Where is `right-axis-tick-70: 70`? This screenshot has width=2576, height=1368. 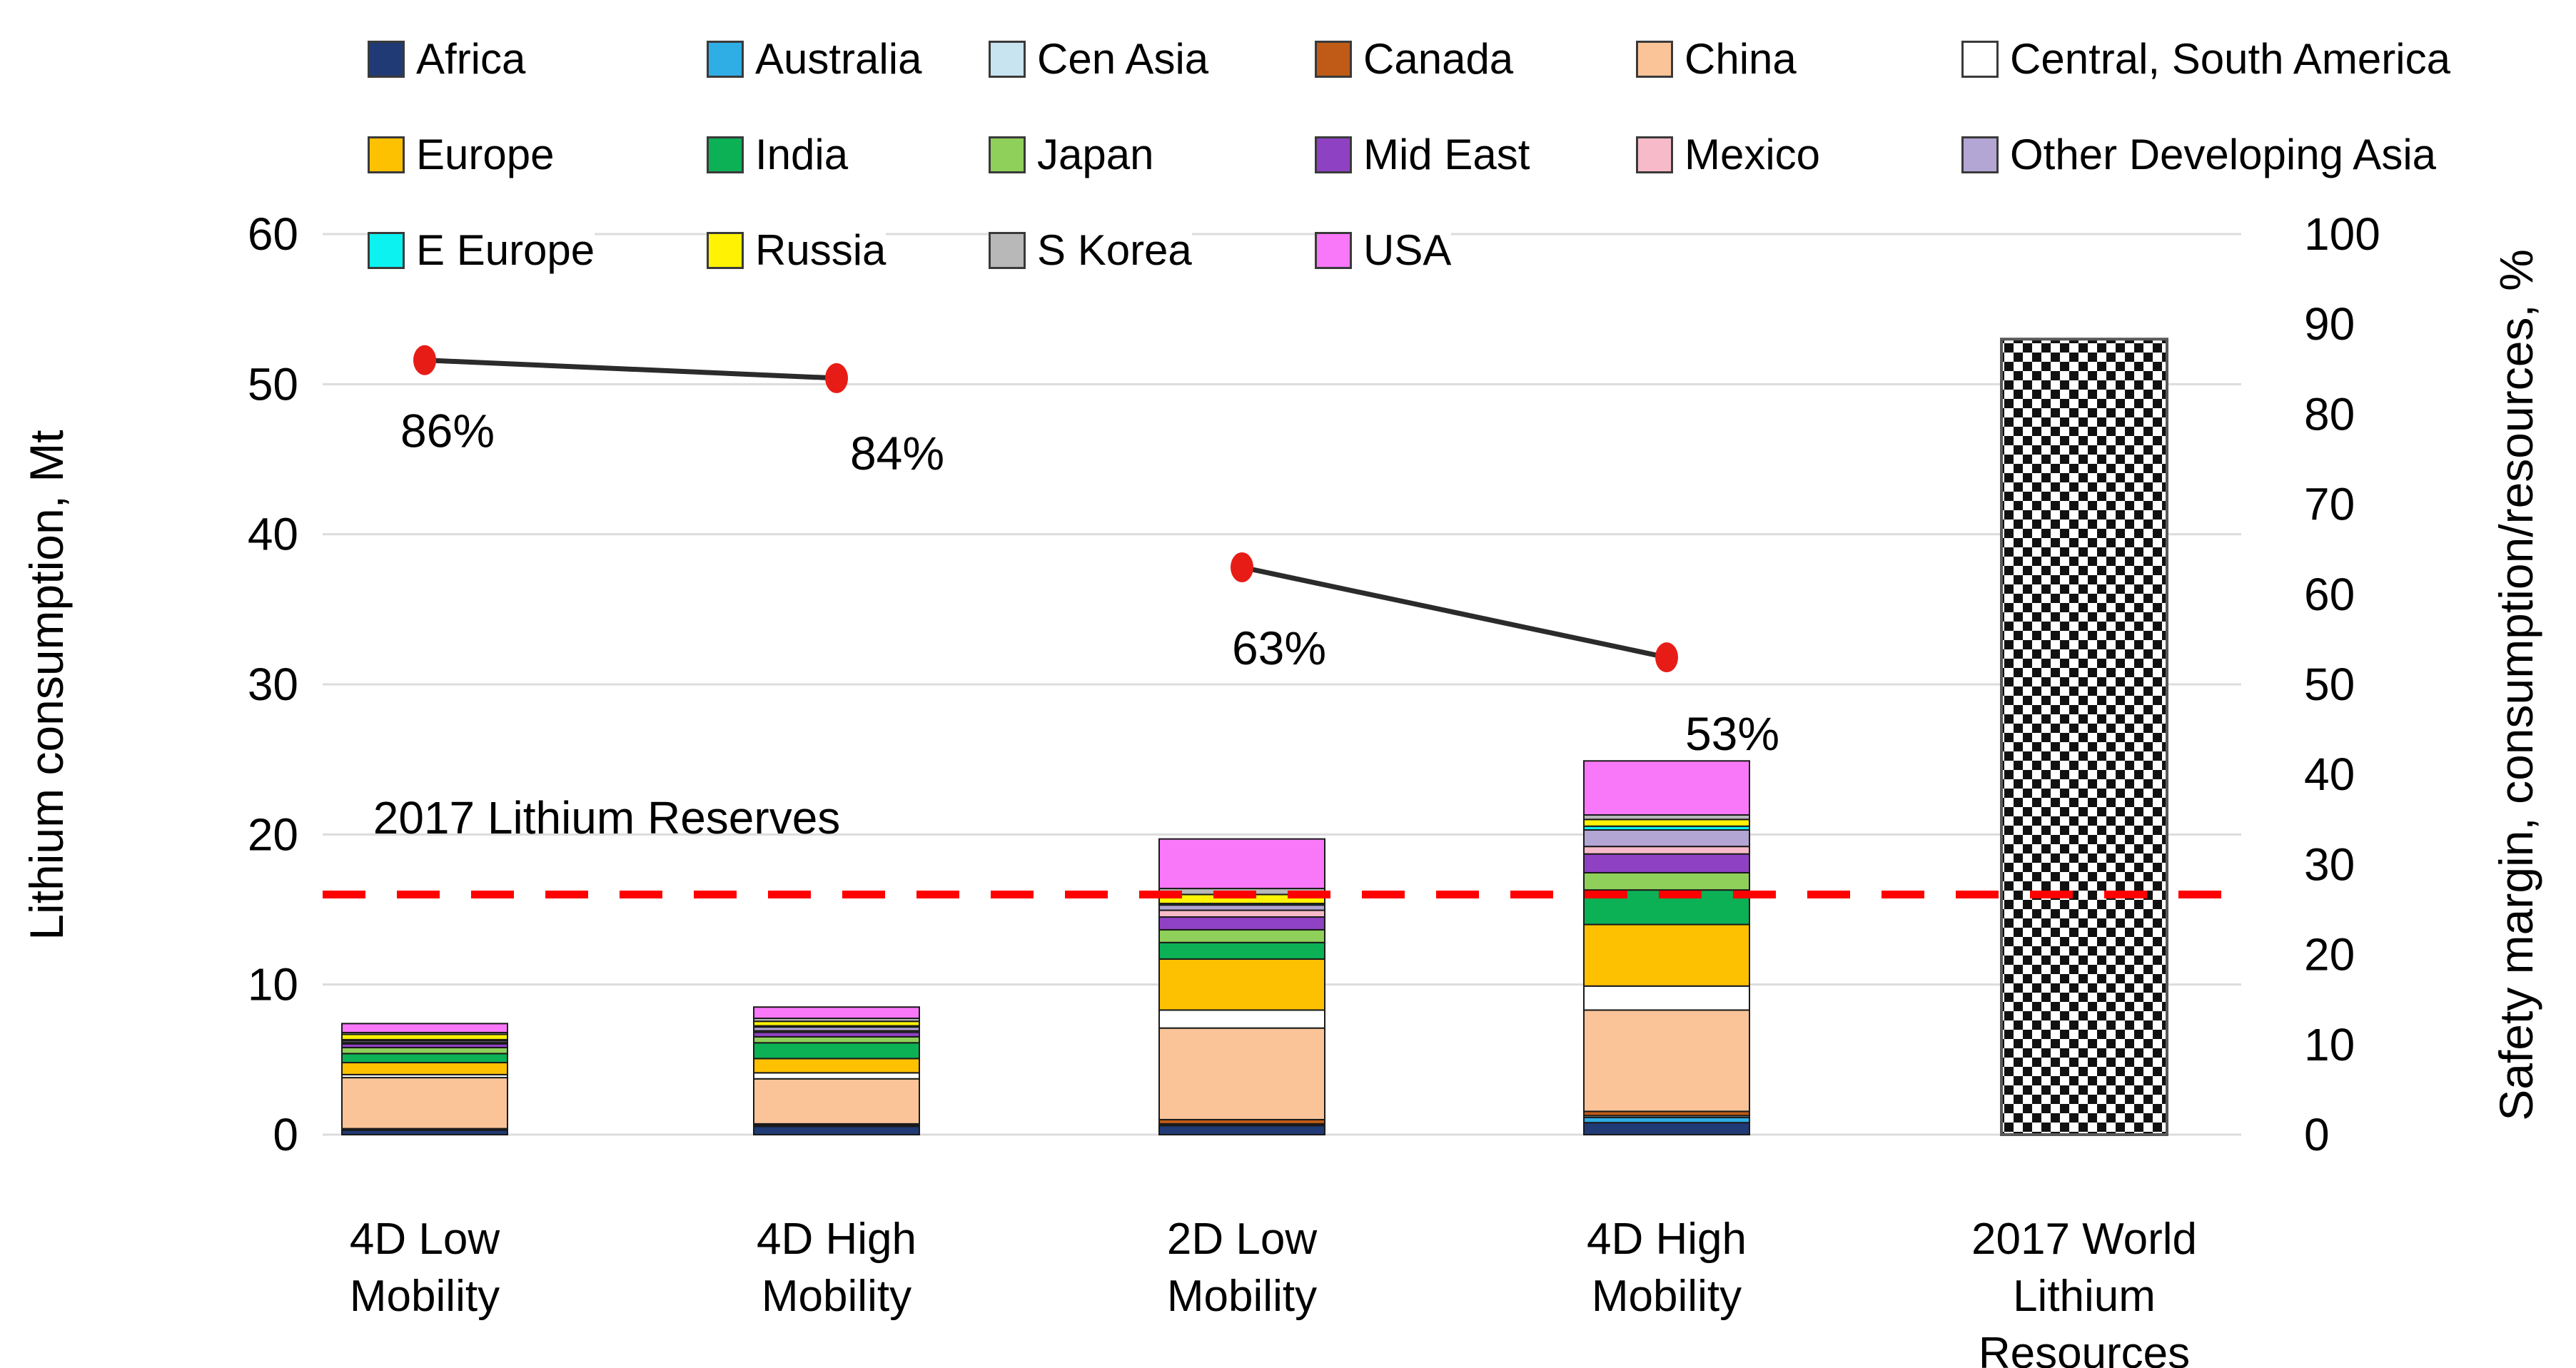
right-axis-tick-70: 70 is located at coordinates (2329, 505).